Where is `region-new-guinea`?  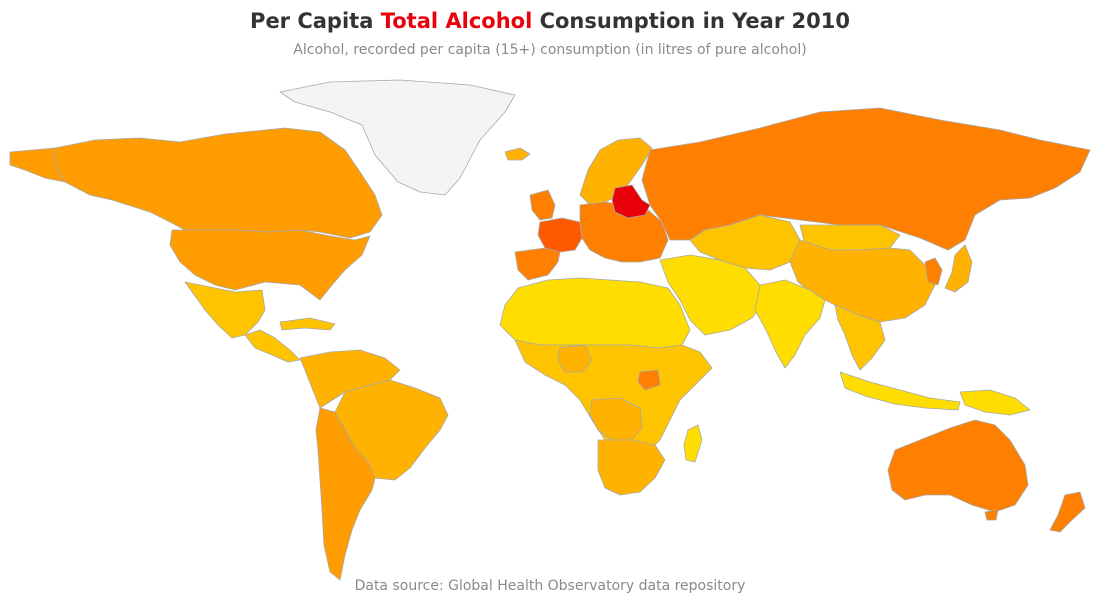
region-new-guinea is located at coordinates (995, 402).